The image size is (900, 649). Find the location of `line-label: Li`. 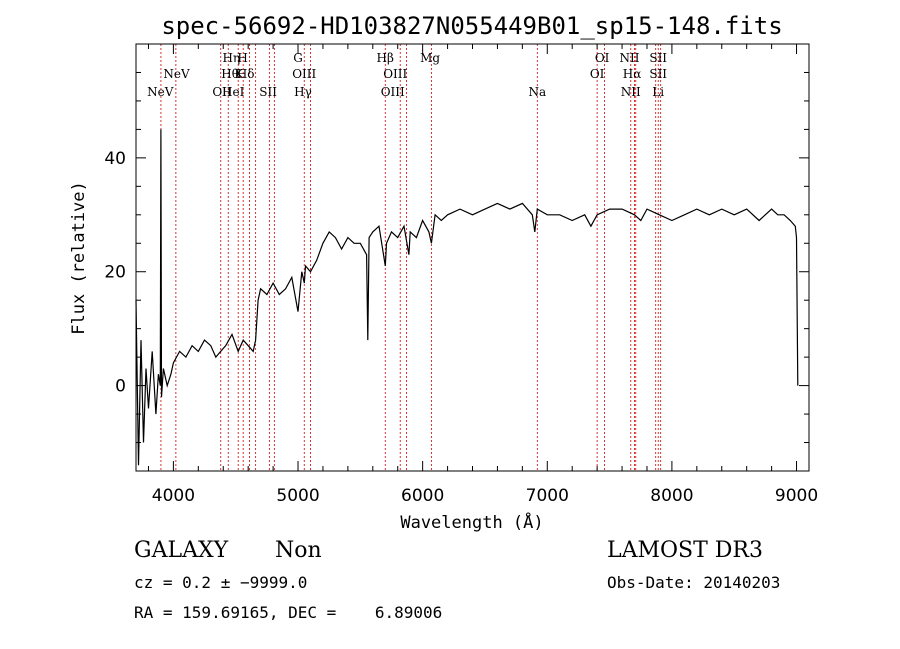

line-label: Li is located at coordinates (658, 92).